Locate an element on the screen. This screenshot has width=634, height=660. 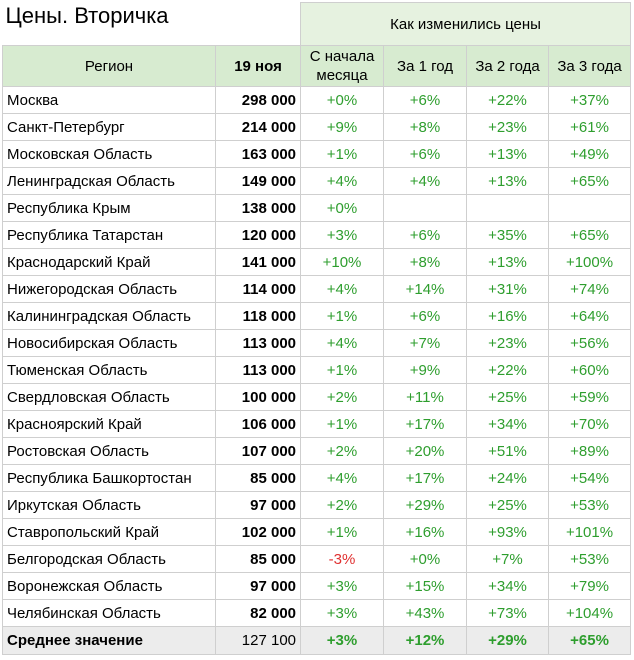
cell-region: Республика Башкортостан is located at coordinates (109, 478).